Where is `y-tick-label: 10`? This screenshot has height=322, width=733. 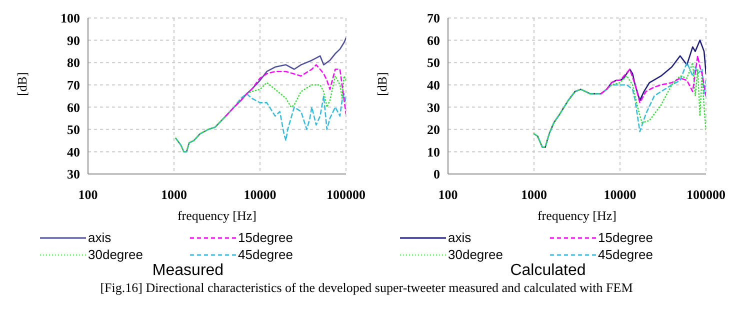
y-tick-label: 10 is located at coordinates (433, 152).